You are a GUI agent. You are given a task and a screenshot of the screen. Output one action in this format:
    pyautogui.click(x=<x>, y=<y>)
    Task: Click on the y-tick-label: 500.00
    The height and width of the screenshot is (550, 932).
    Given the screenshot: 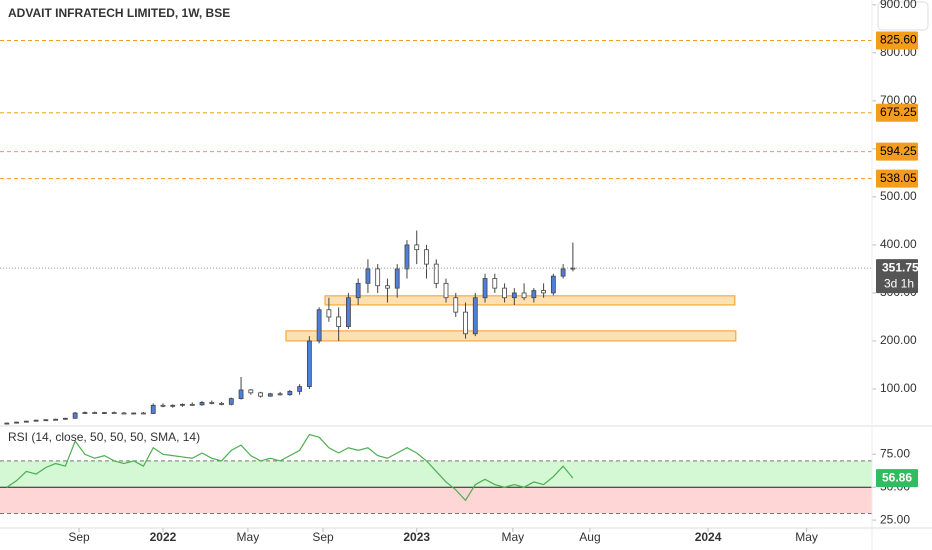 What is the action you would take?
    pyautogui.click(x=898, y=196)
    